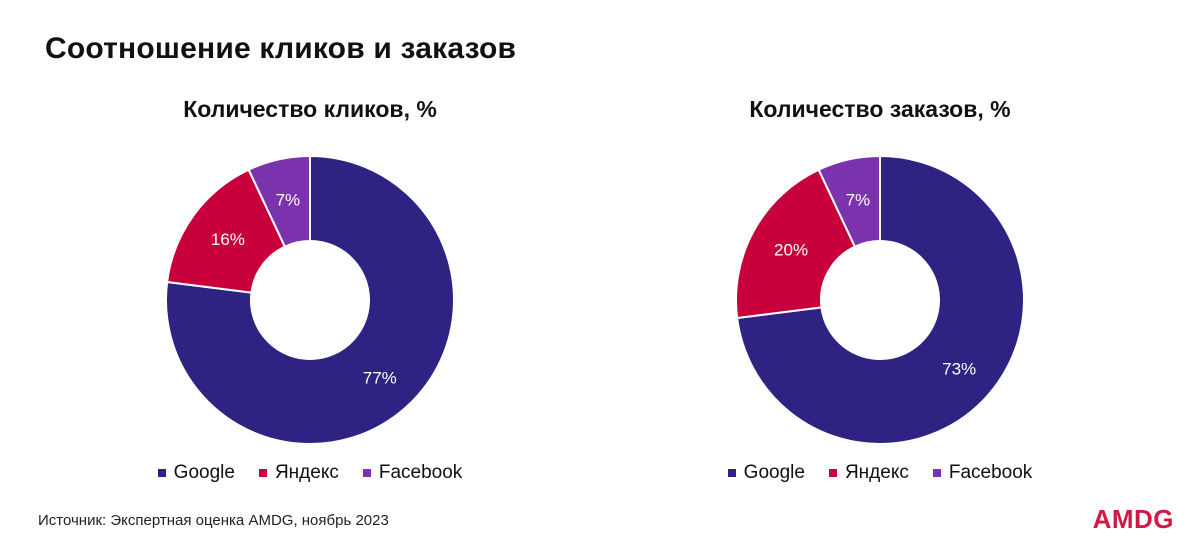 This screenshot has width=1200, height=557. I want to click on orders-donut: 73% 20% 7%, so click(880, 299).